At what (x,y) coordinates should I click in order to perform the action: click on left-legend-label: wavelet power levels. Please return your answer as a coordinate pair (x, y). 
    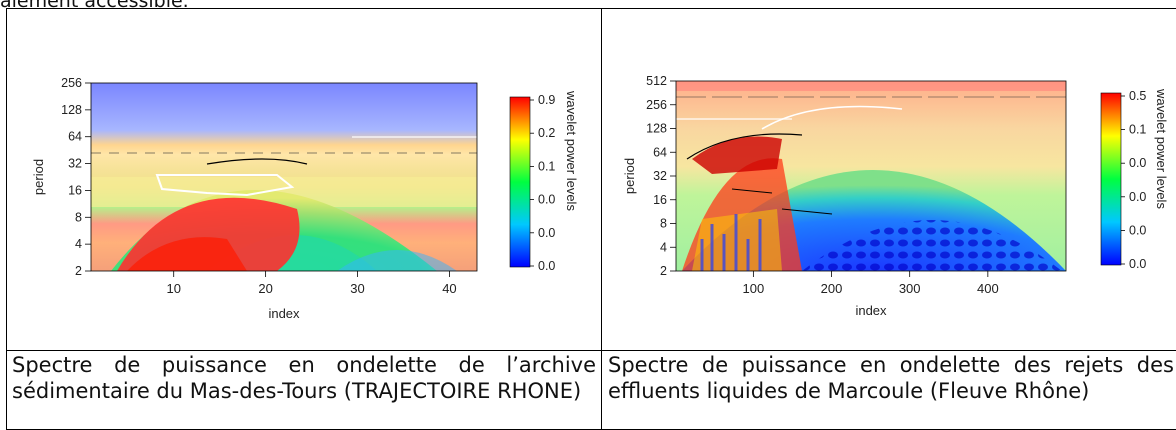
    Looking at the image, I should click on (571, 150).